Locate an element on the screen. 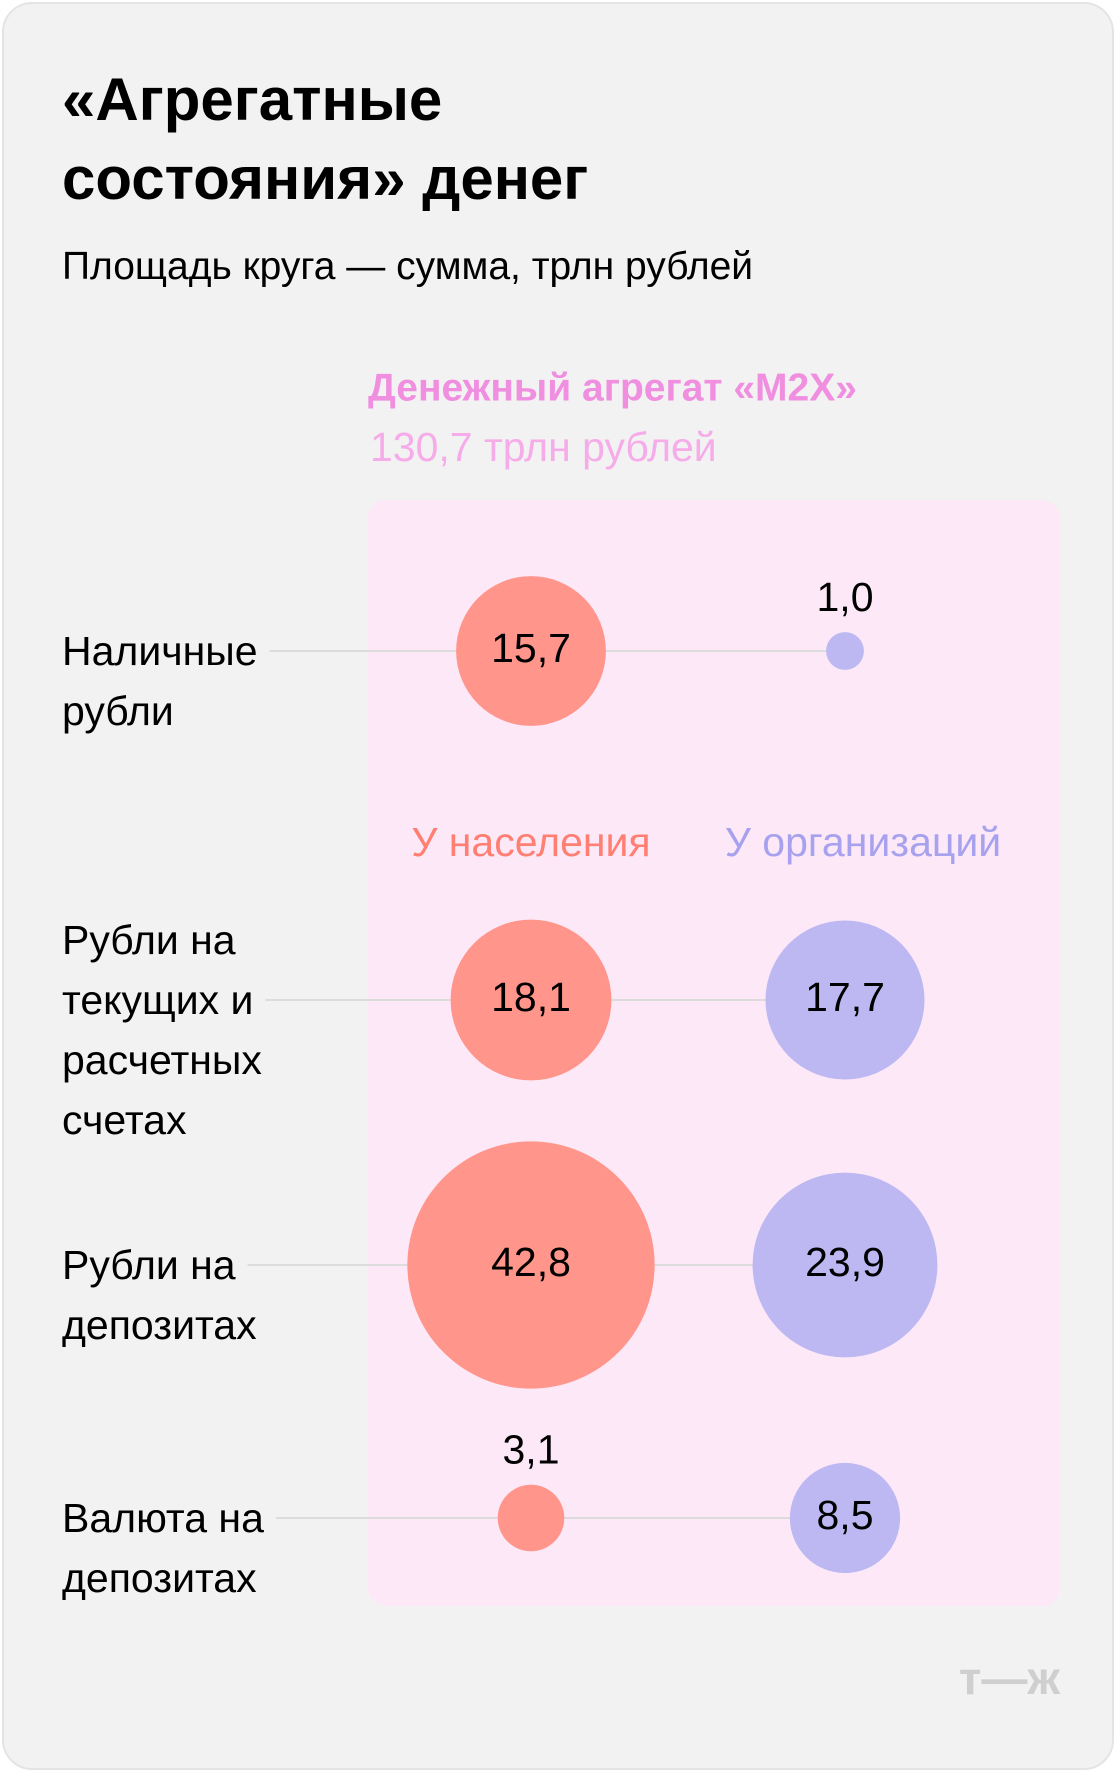 This screenshot has width=1120, height=1776. series-label: У населения is located at coordinates (530, 842).